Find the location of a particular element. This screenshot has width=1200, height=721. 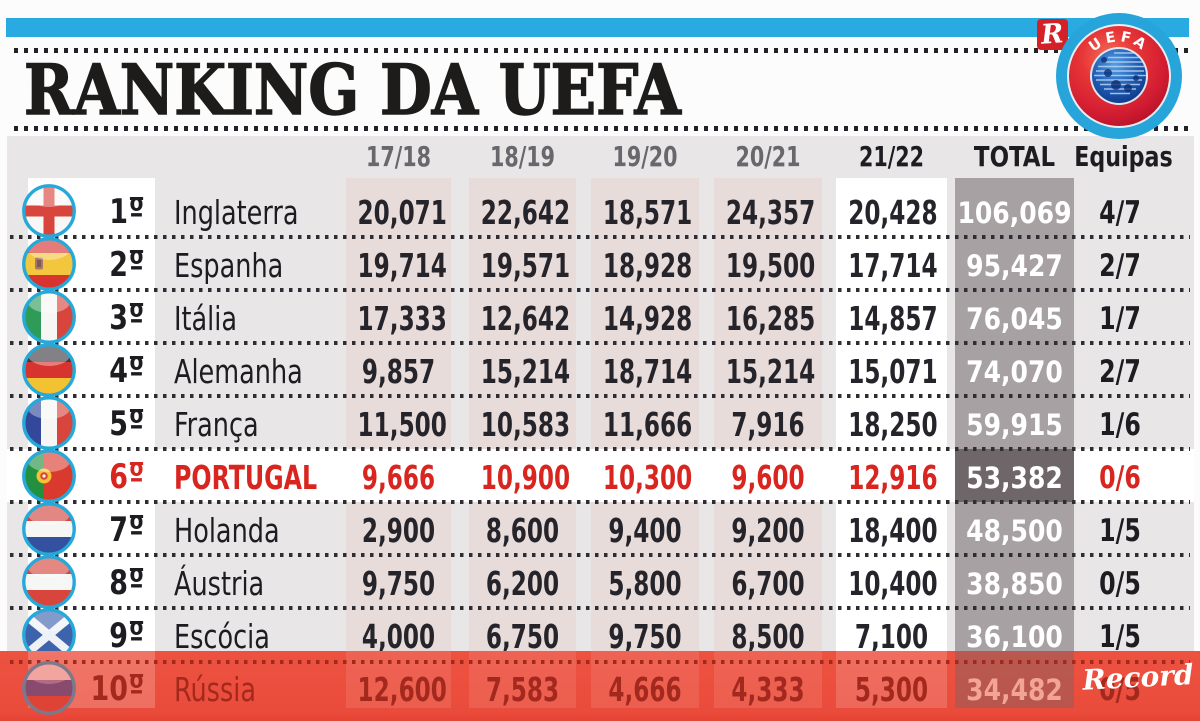

dotted-rule-under-title is located at coordinates (602, 128).